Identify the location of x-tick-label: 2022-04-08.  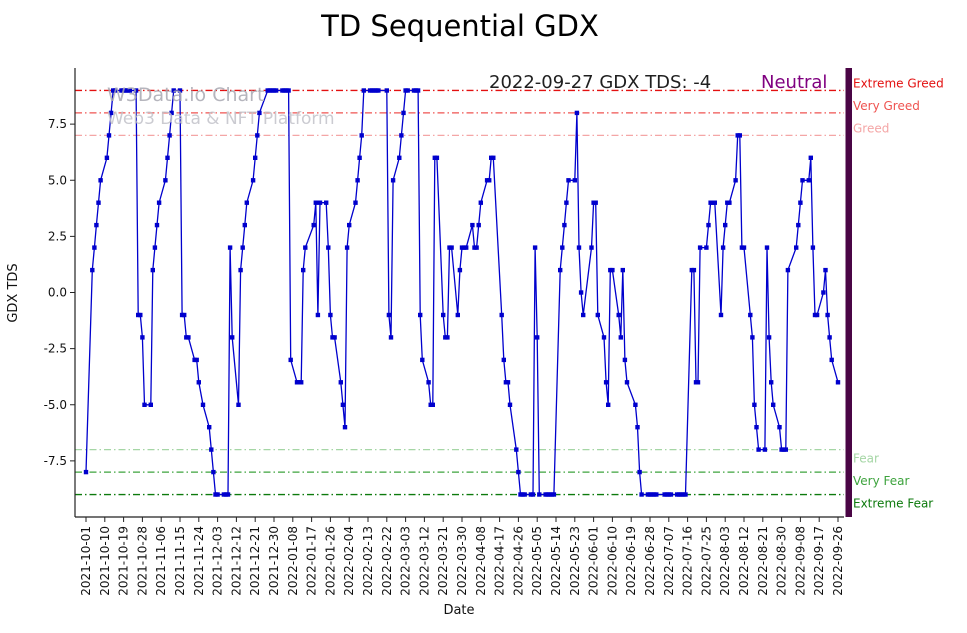
(481, 561).